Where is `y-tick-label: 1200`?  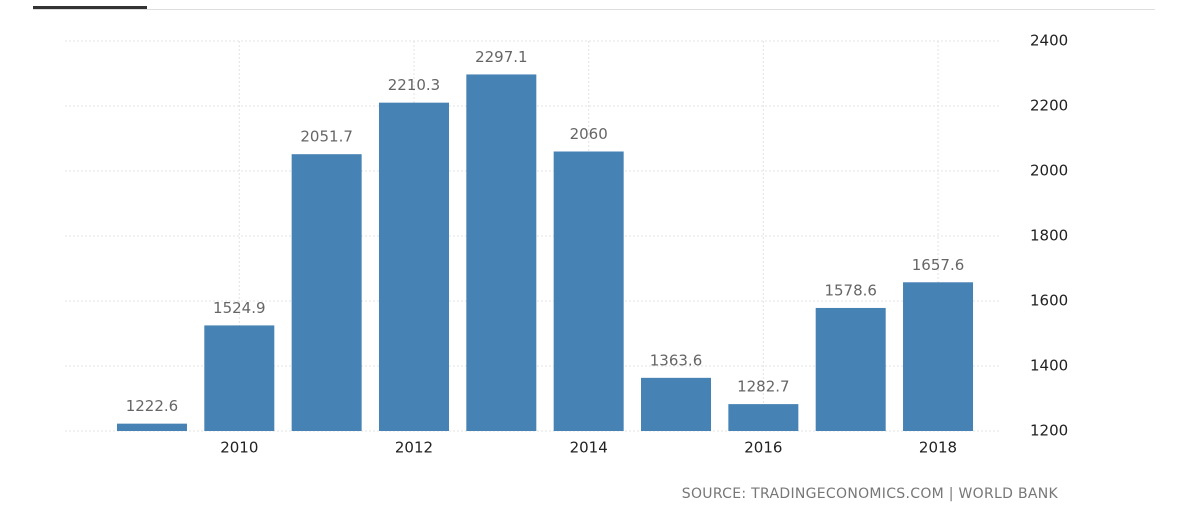 y-tick-label: 1200 is located at coordinates (1049, 431).